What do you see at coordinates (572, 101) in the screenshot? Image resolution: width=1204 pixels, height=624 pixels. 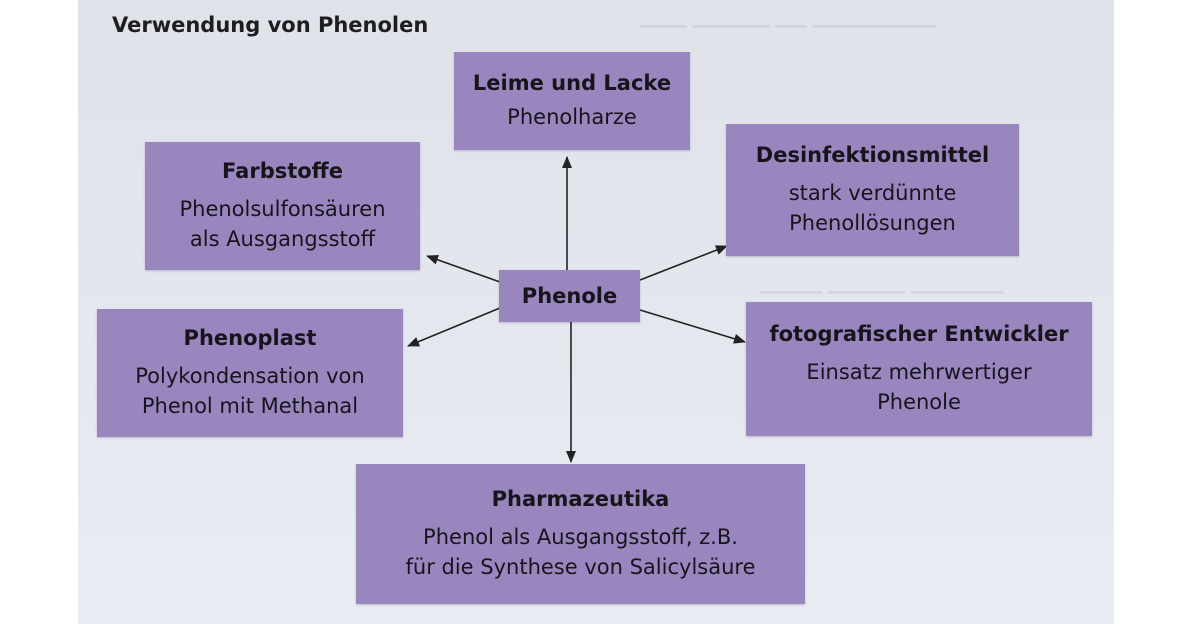 I see `box-leime-und-lacke: Leime und Lacke Phenolharze` at bounding box center [572, 101].